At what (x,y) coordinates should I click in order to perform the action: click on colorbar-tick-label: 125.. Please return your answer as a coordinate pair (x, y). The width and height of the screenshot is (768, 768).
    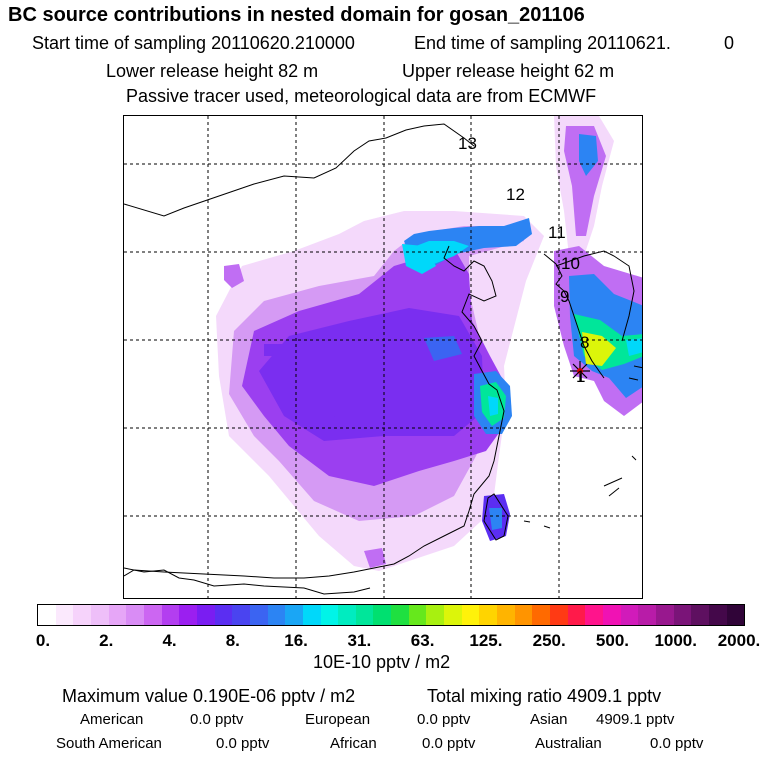
    Looking at the image, I should click on (486, 640).